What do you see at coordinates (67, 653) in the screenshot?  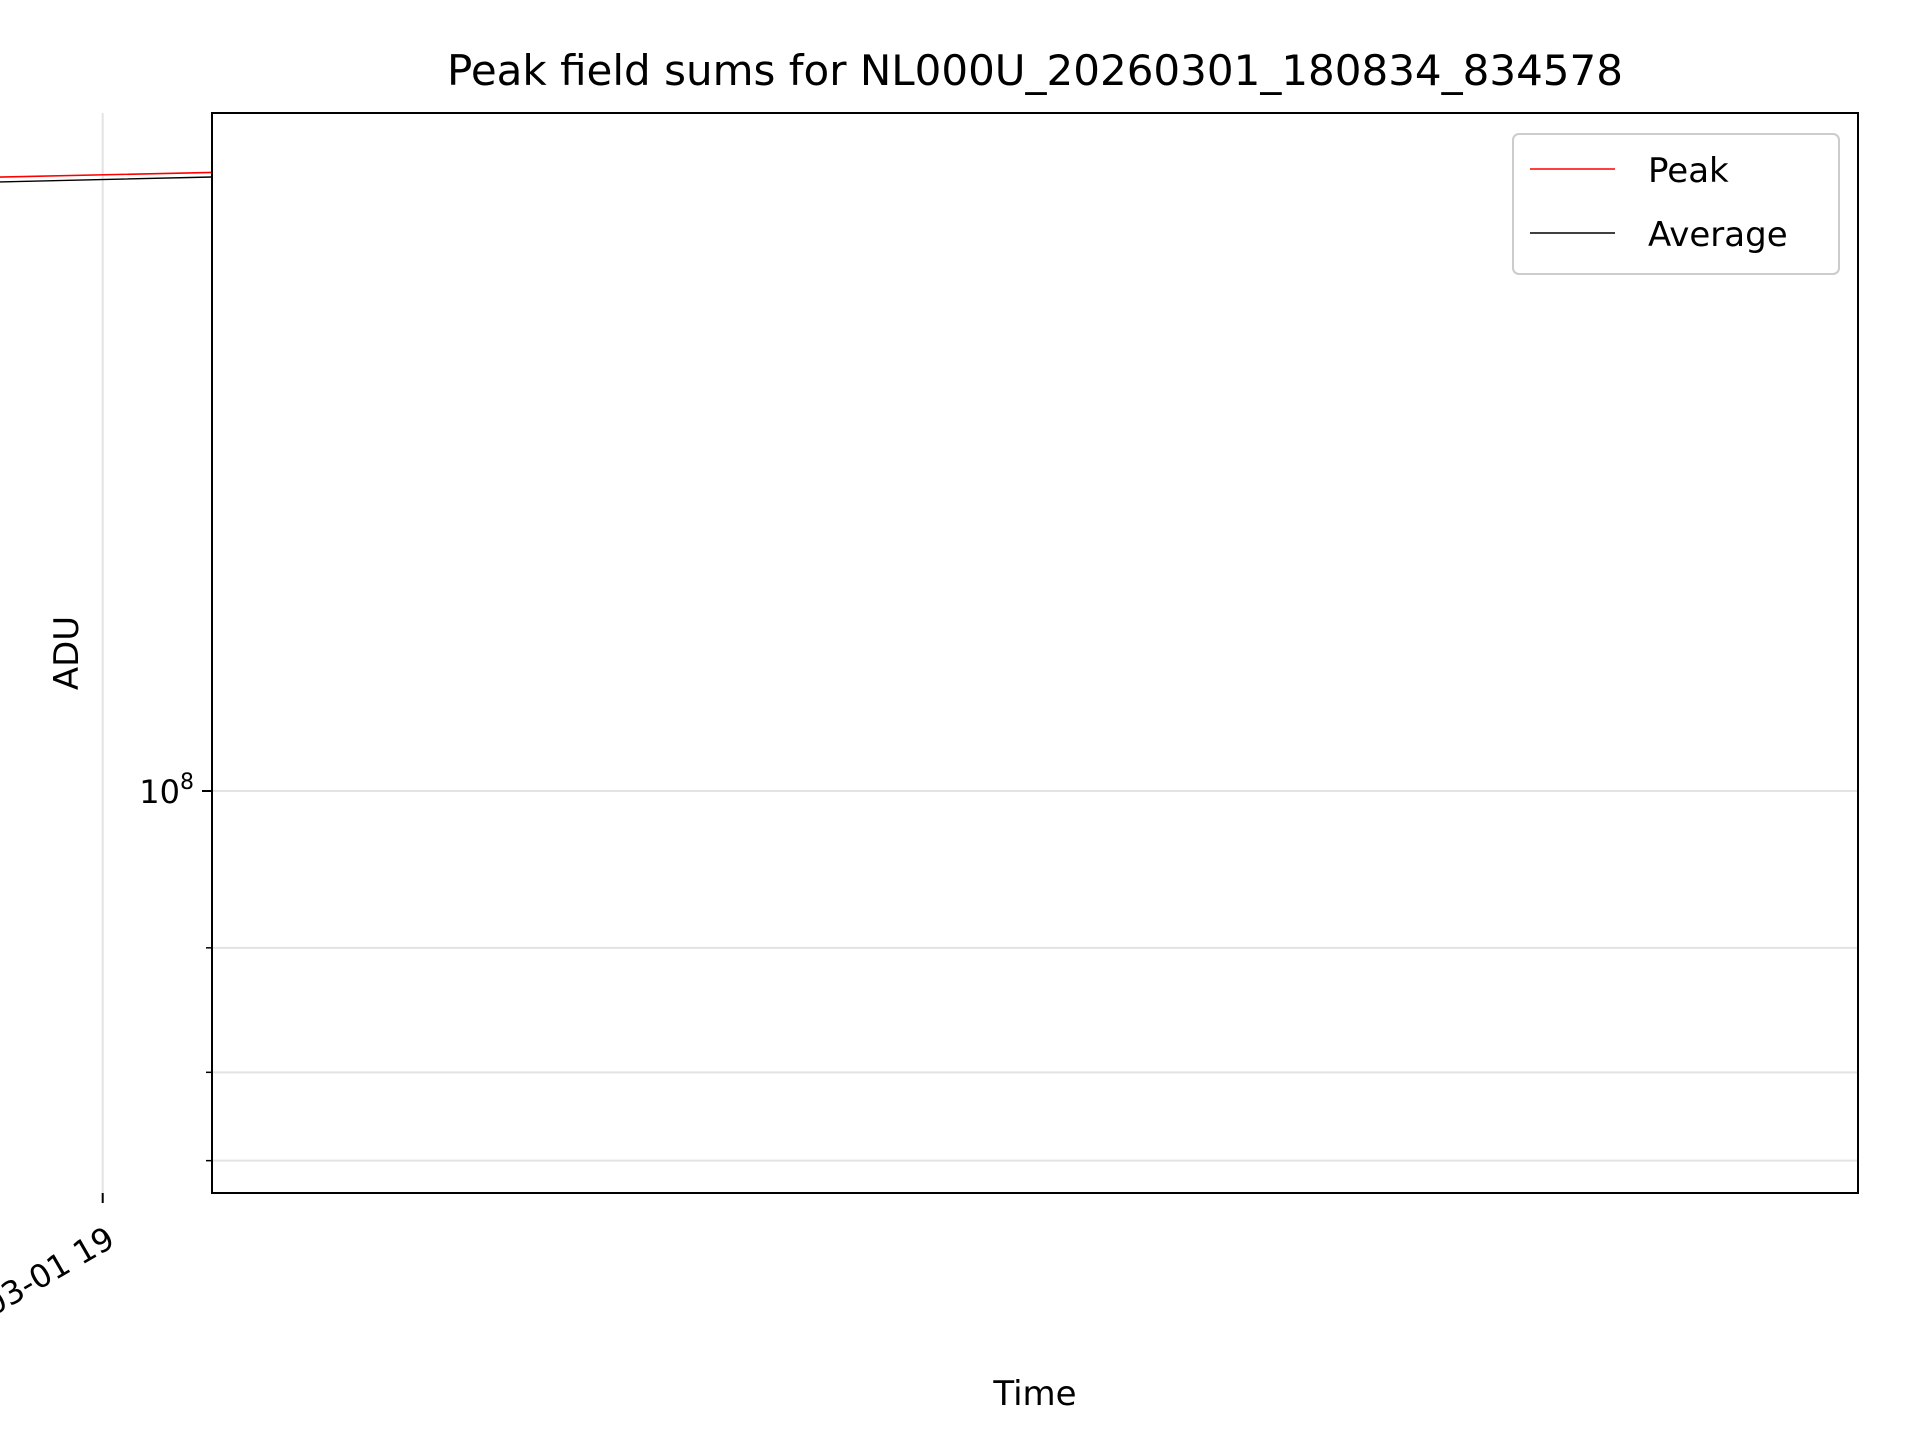 I see `y-axis-title: ADU` at bounding box center [67, 653].